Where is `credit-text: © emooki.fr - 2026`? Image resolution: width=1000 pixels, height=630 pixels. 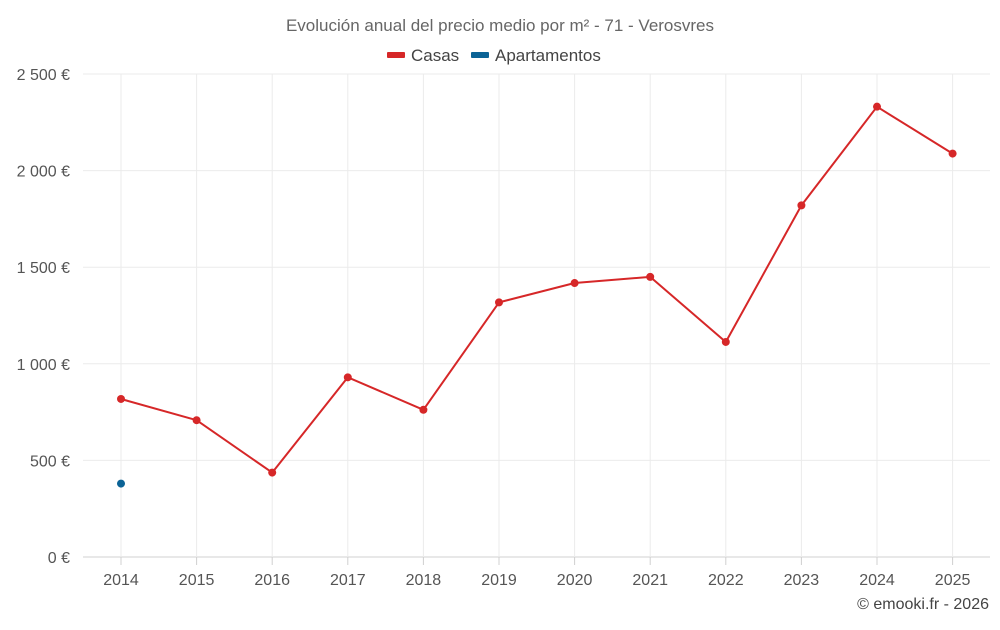 credit-text: © emooki.fr - 2026 is located at coordinates (923, 604).